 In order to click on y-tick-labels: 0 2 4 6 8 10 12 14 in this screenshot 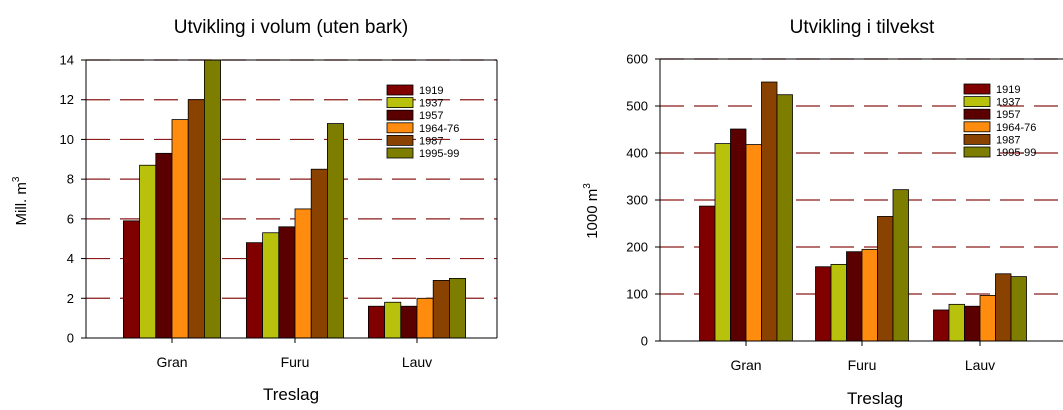, I will do `click(73, 199)`.